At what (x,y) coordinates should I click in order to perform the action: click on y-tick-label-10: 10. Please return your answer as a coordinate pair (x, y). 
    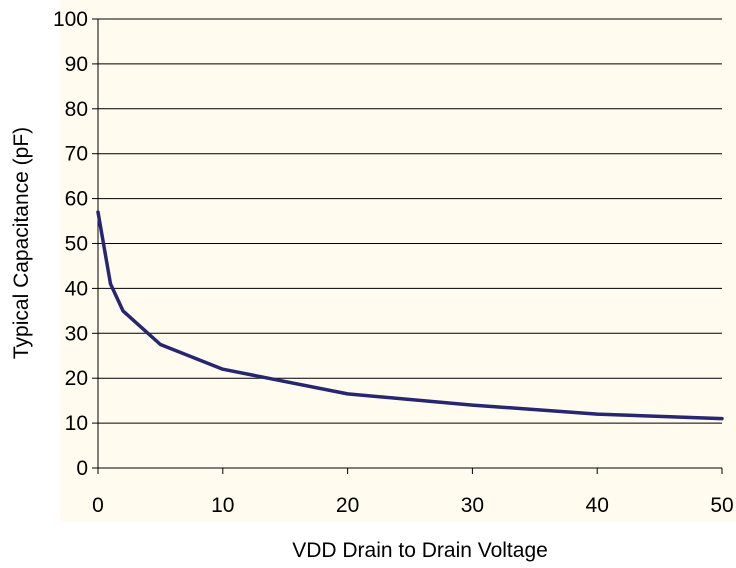
    Looking at the image, I should click on (76, 423).